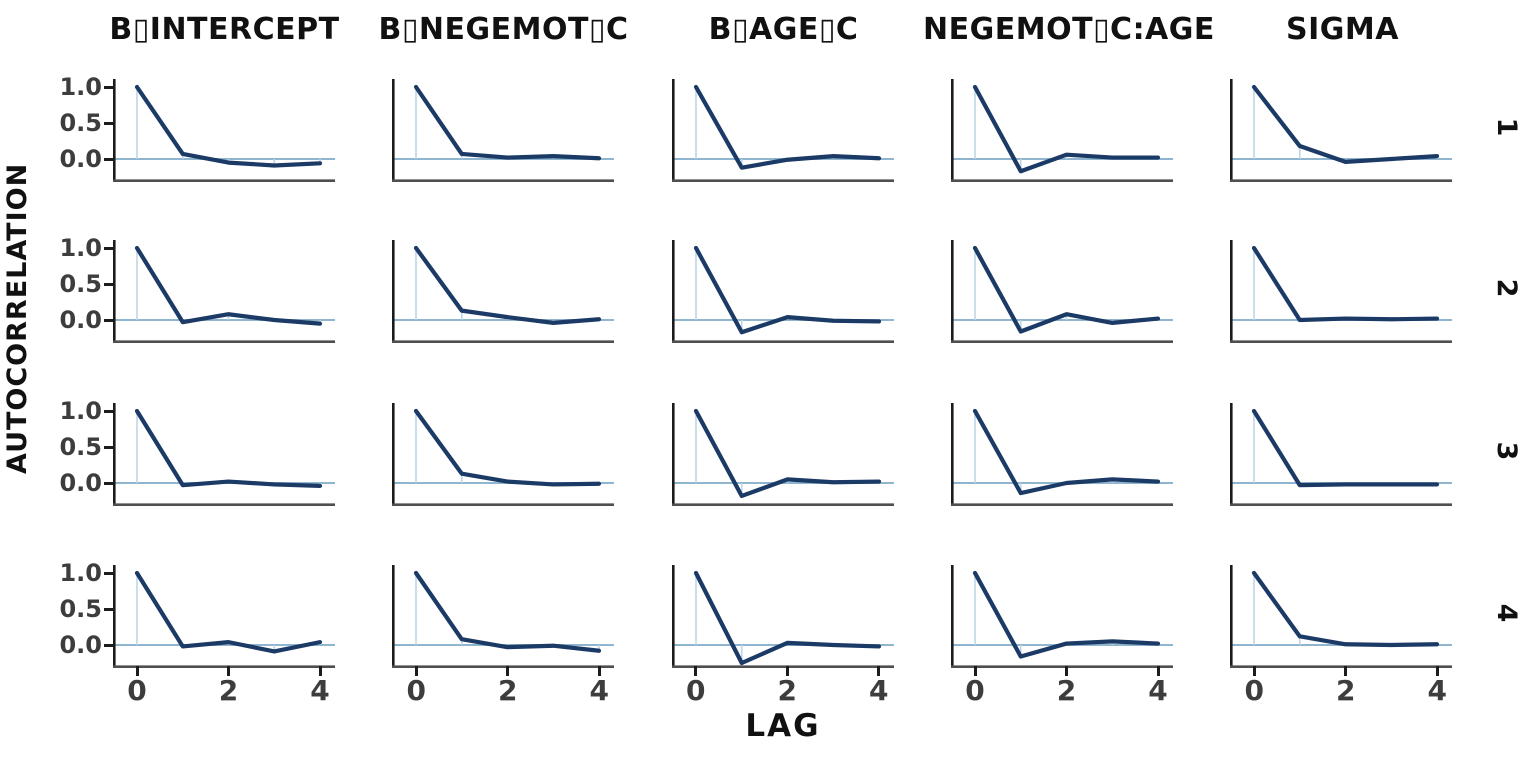  What do you see at coordinates (782, 454) in the screenshot?
I see `acf-panel-col3-chain3` at bounding box center [782, 454].